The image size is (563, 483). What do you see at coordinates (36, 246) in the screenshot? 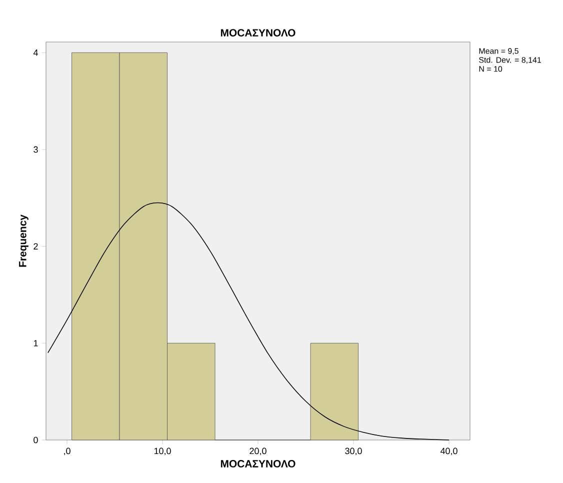
I see `y-tick-label: 2` at bounding box center [36, 246].